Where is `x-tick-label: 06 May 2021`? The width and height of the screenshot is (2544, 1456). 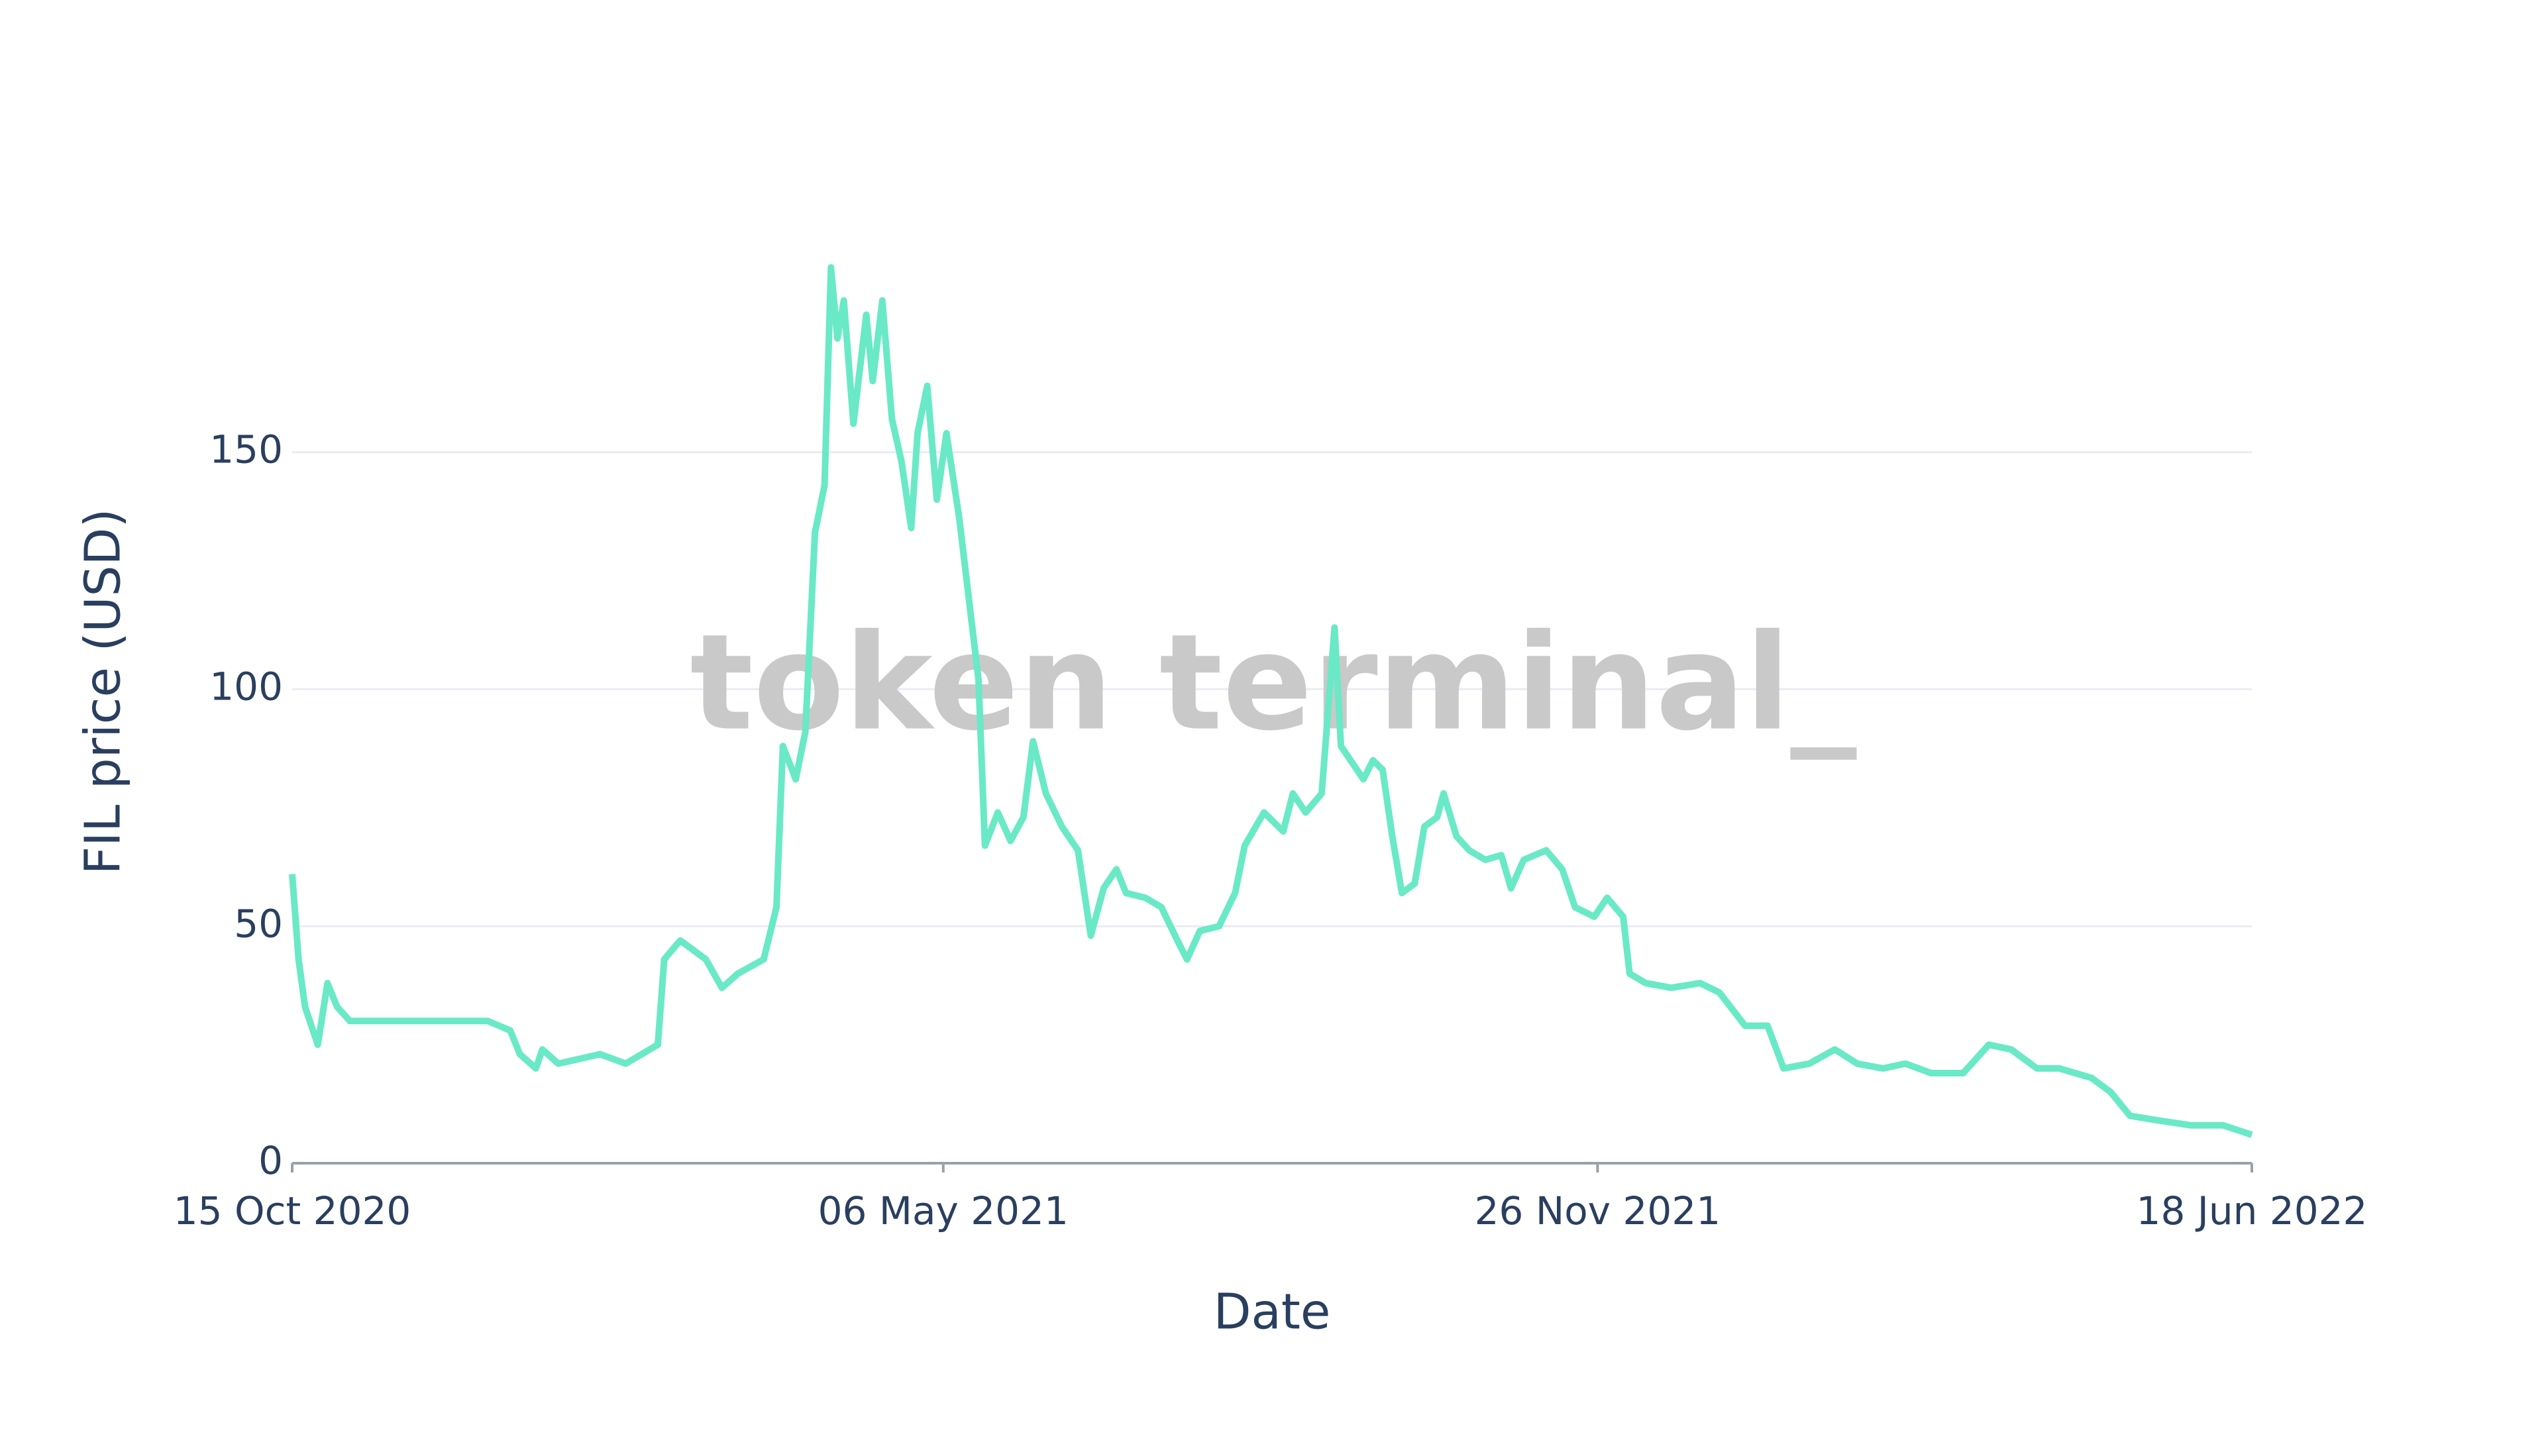
x-tick-label: 06 May 2021 is located at coordinates (943, 1210).